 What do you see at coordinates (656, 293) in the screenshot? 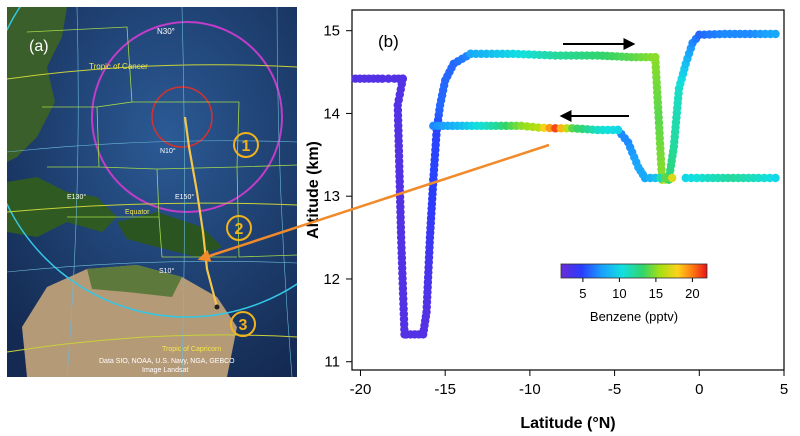
I see `colorbar-tick-label: 15` at bounding box center [656, 293].